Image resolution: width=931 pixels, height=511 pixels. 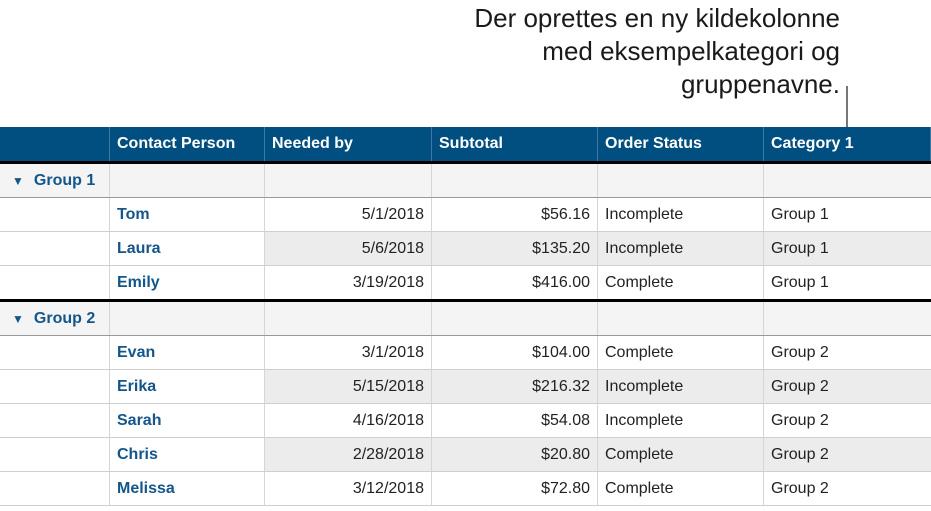 I want to click on contact-name-cell: Tom, so click(x=187, y=214).